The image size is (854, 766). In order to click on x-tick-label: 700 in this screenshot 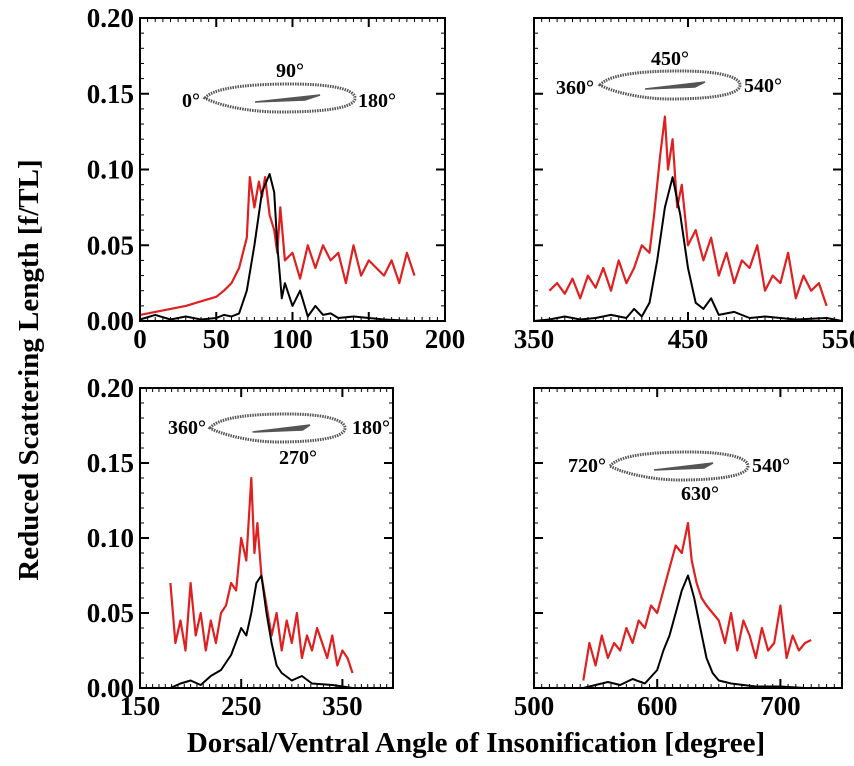, I will do `click(780, 706)`.